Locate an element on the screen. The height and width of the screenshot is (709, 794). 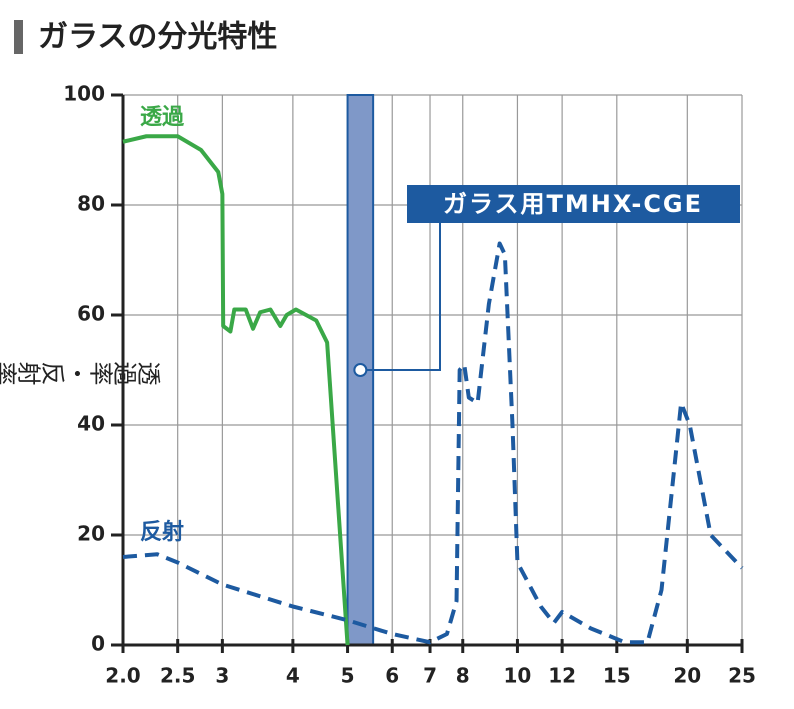
y-tick-label: 0 is located at coordinates (98, 644).